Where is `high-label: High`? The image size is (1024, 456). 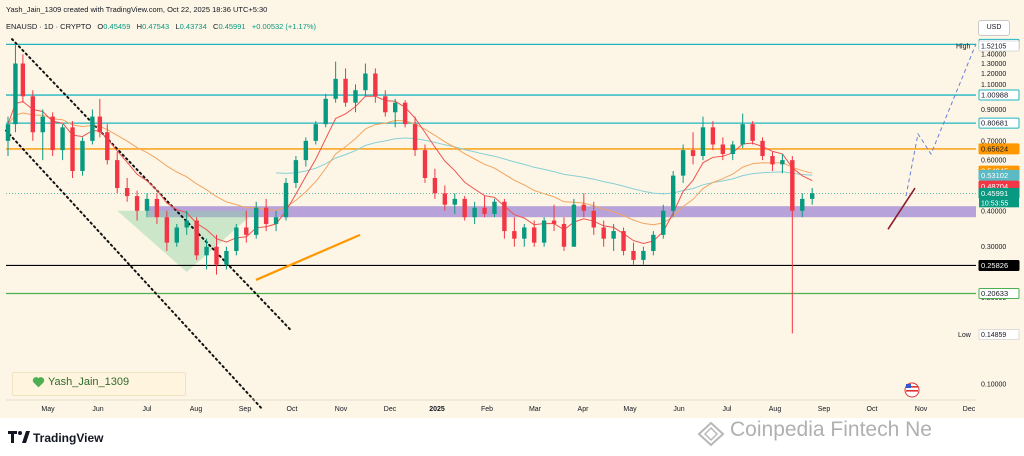 high-label: High is located at coordinates (963, 47).